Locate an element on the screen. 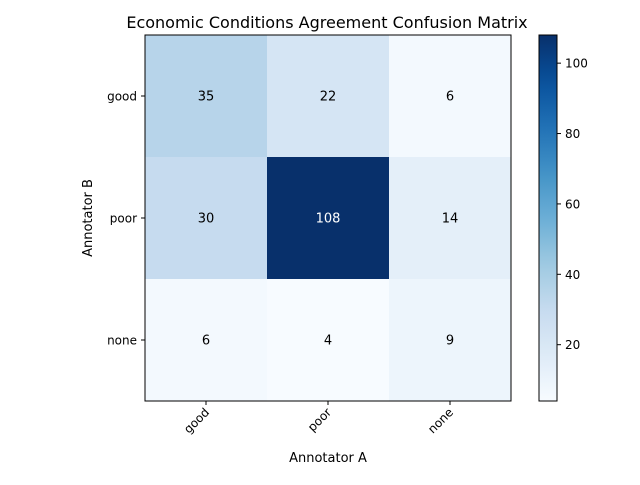 The image size is (640, 485). cell-value-label: 4 is located at coordinates (328, 341).